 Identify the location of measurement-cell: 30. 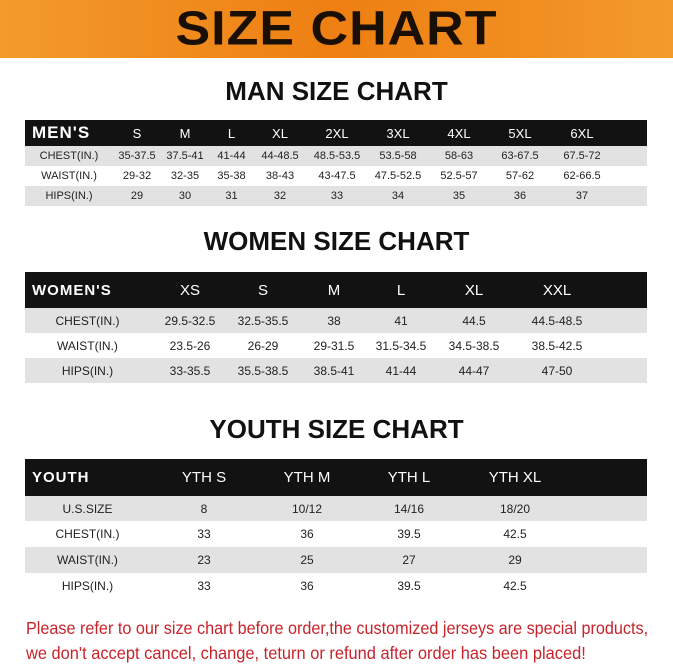
(185, 196).